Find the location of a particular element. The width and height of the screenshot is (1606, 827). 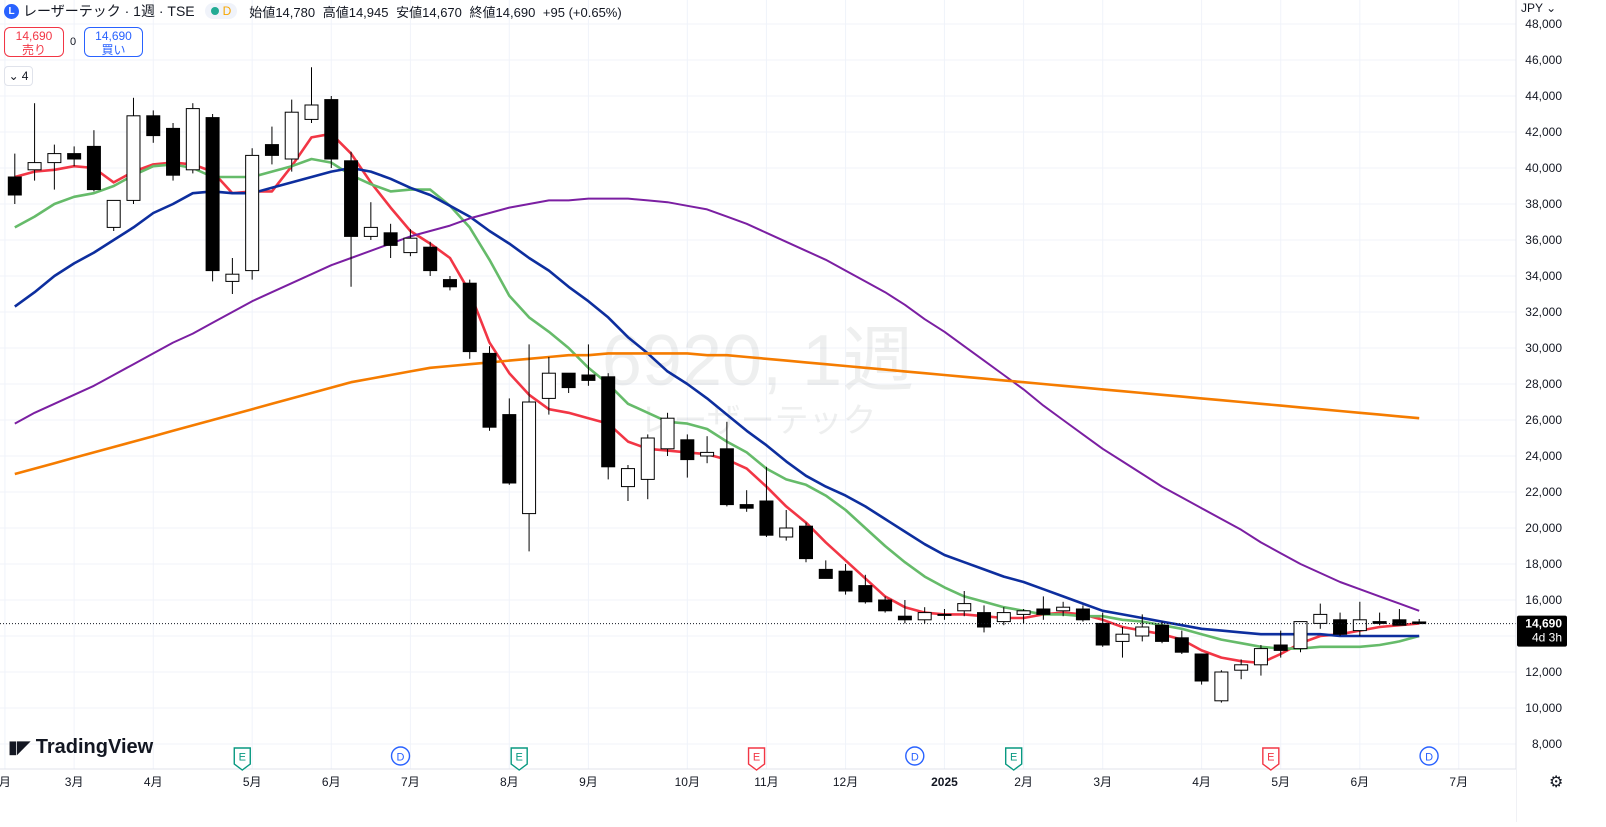

time-tick-label: 3月 is located at coordinates (1102, 782).